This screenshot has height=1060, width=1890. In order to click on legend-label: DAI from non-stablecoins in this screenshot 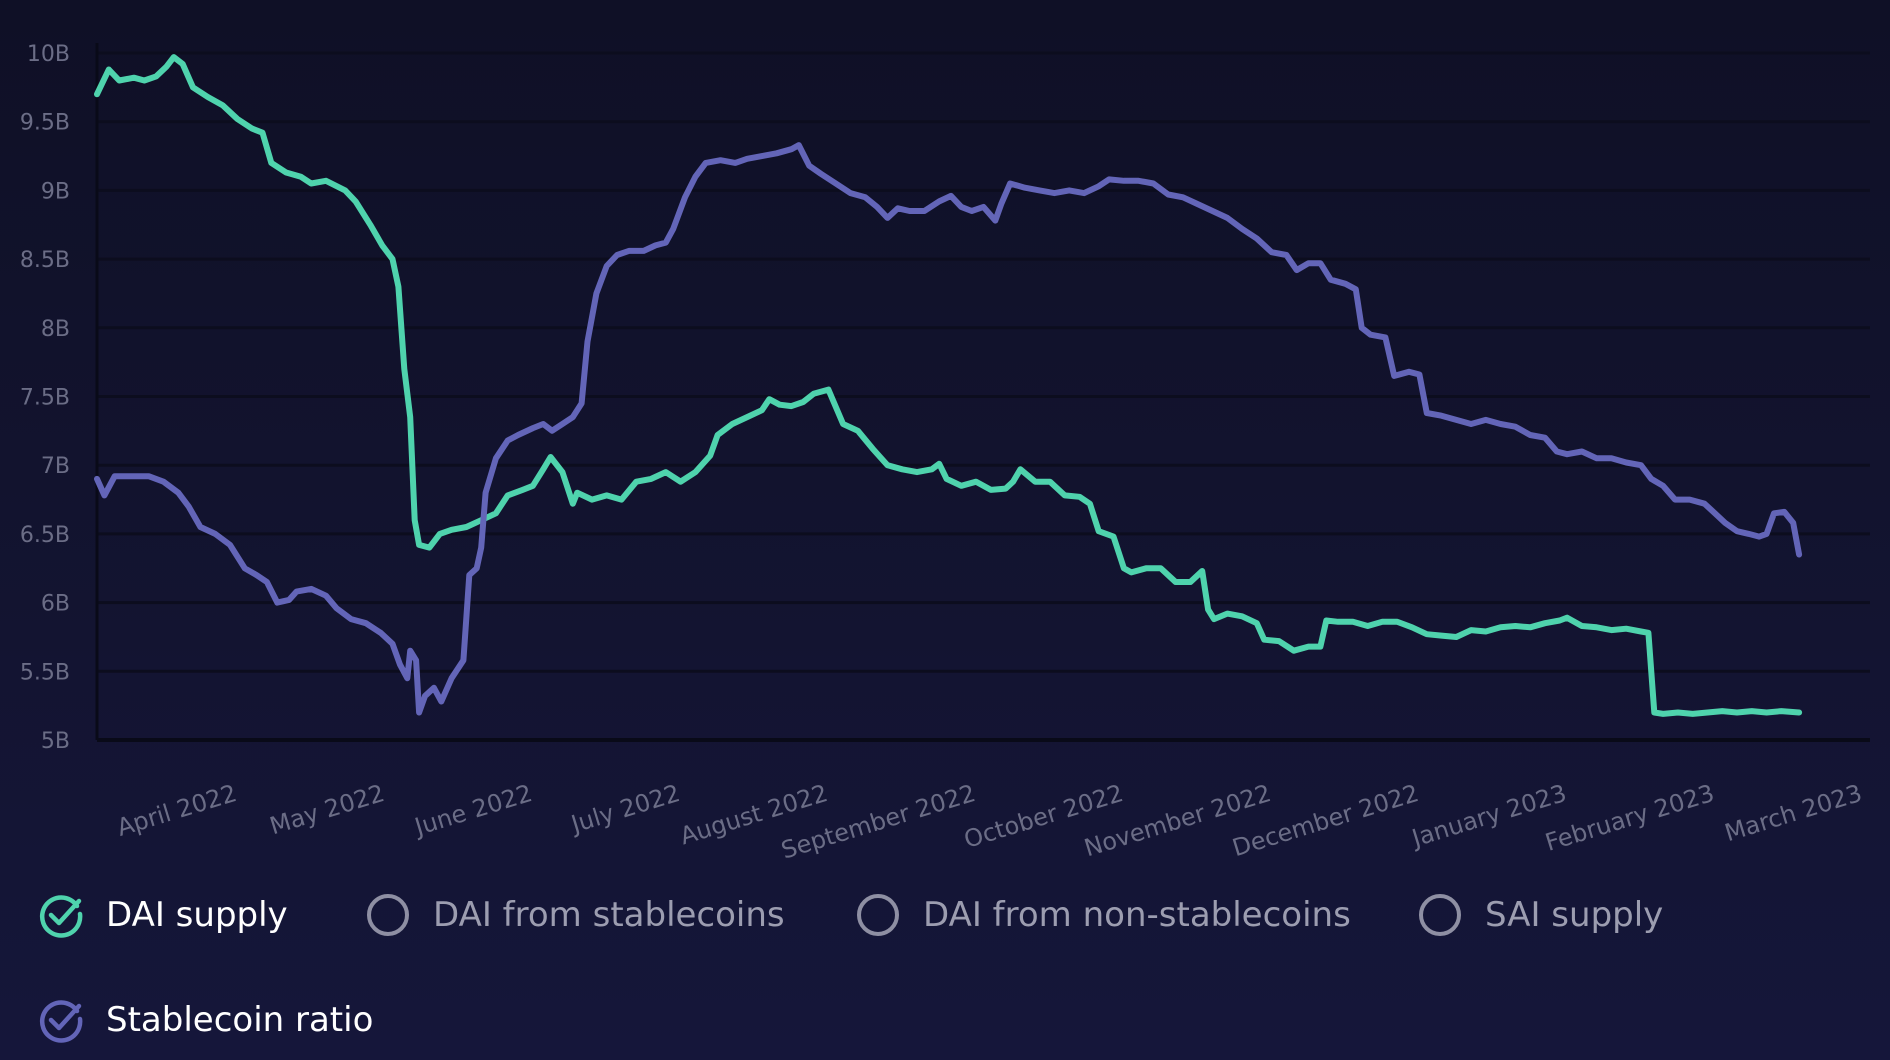, I will do `click(1137, 915)`.